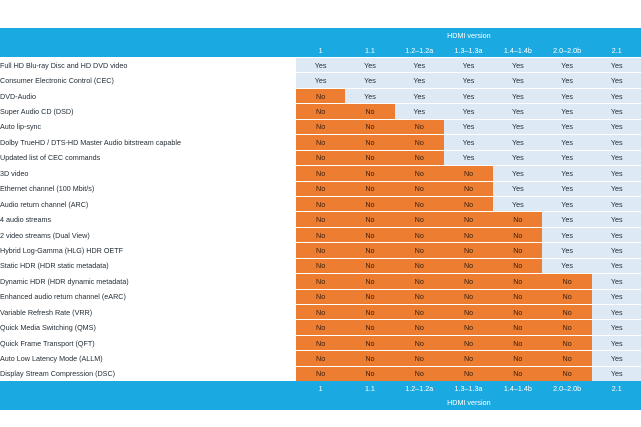 The image size is (641, 427). I want to click on feature-label: Display Stream Compression (DSC), so click(148, 373).